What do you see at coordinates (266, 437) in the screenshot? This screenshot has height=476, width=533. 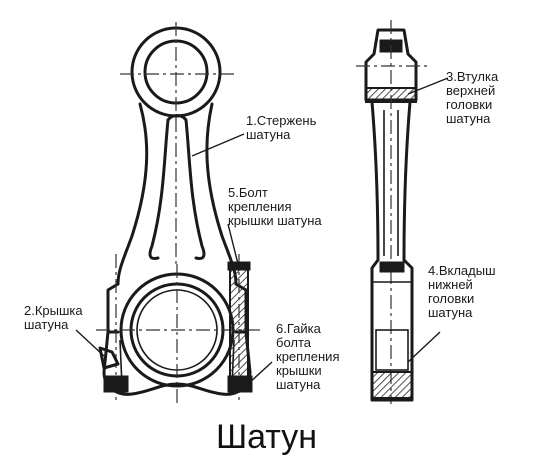 I see `diagram-title: Шатун` at bounding box center [266, 437].